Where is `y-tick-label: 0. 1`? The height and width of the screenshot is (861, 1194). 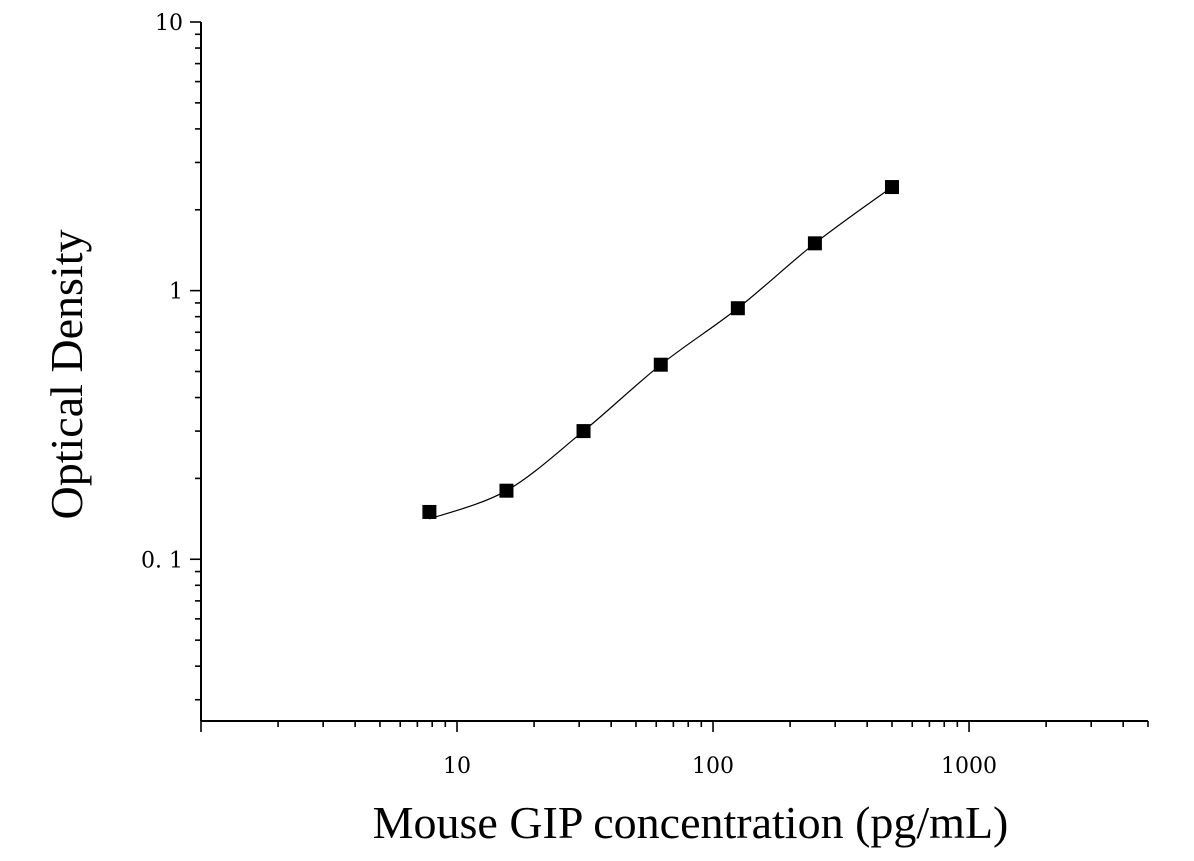
y-tick-label: 0. 1 is located at coordinates (162, 560).